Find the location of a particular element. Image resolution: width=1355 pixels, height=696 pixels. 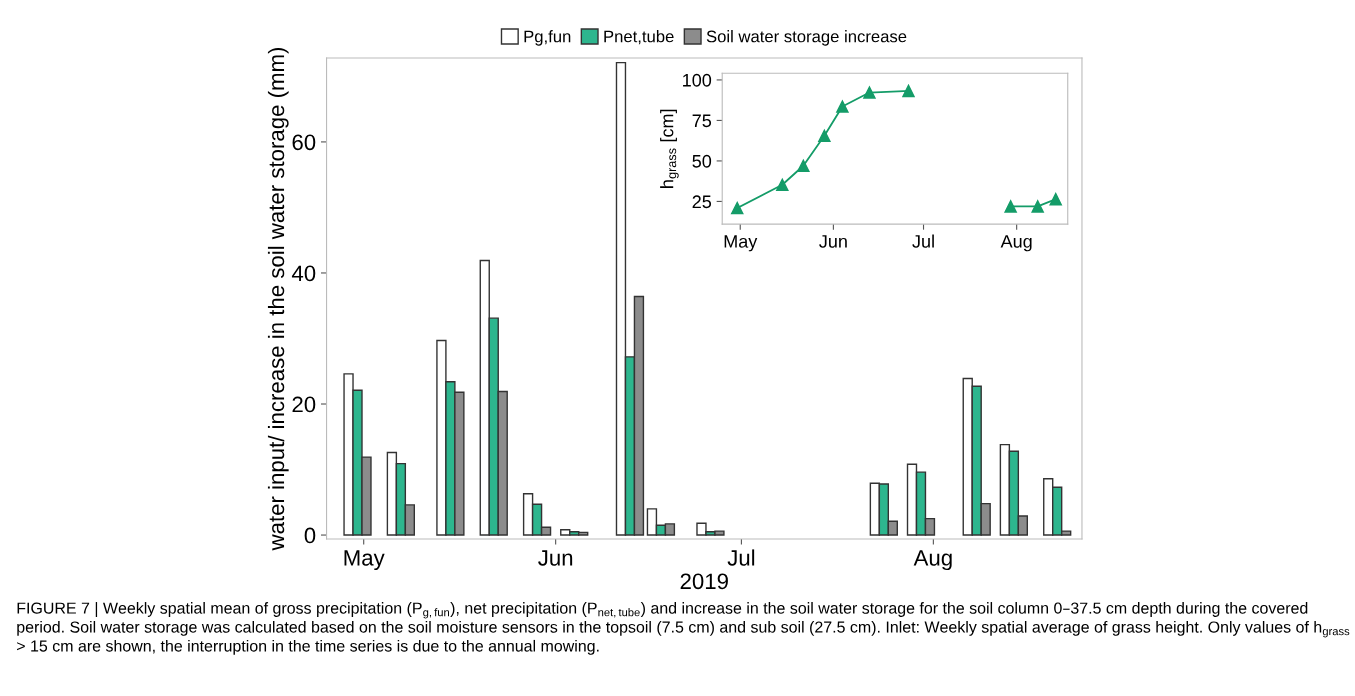

y-axis-title: water input/ increase in the soil water storage (mm) is located at coordinates (278, 299).